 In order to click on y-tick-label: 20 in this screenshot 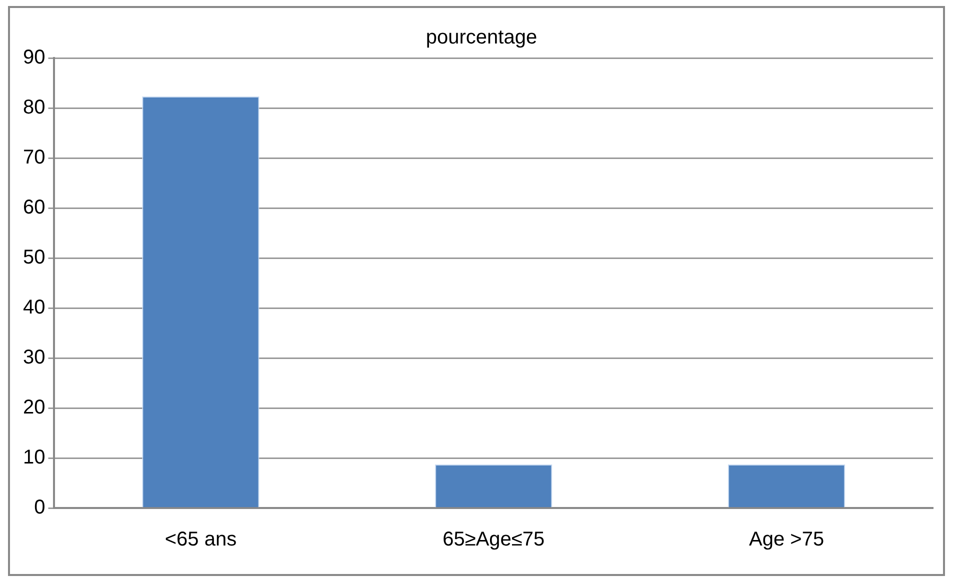, I will do `click(34, 407)`.